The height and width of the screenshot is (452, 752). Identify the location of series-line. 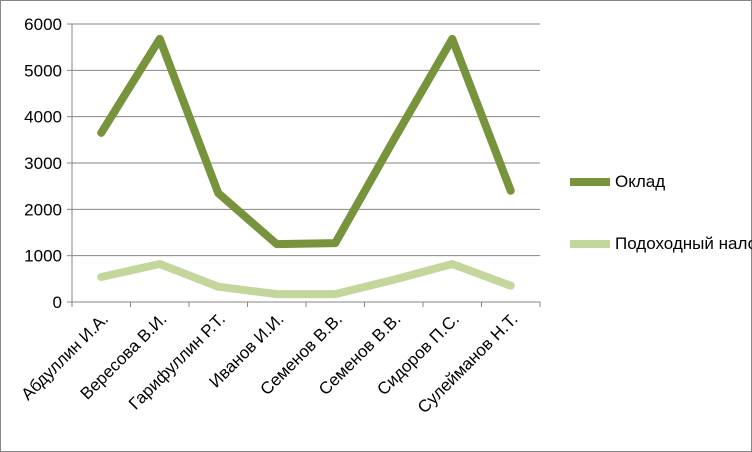
(306, 279).